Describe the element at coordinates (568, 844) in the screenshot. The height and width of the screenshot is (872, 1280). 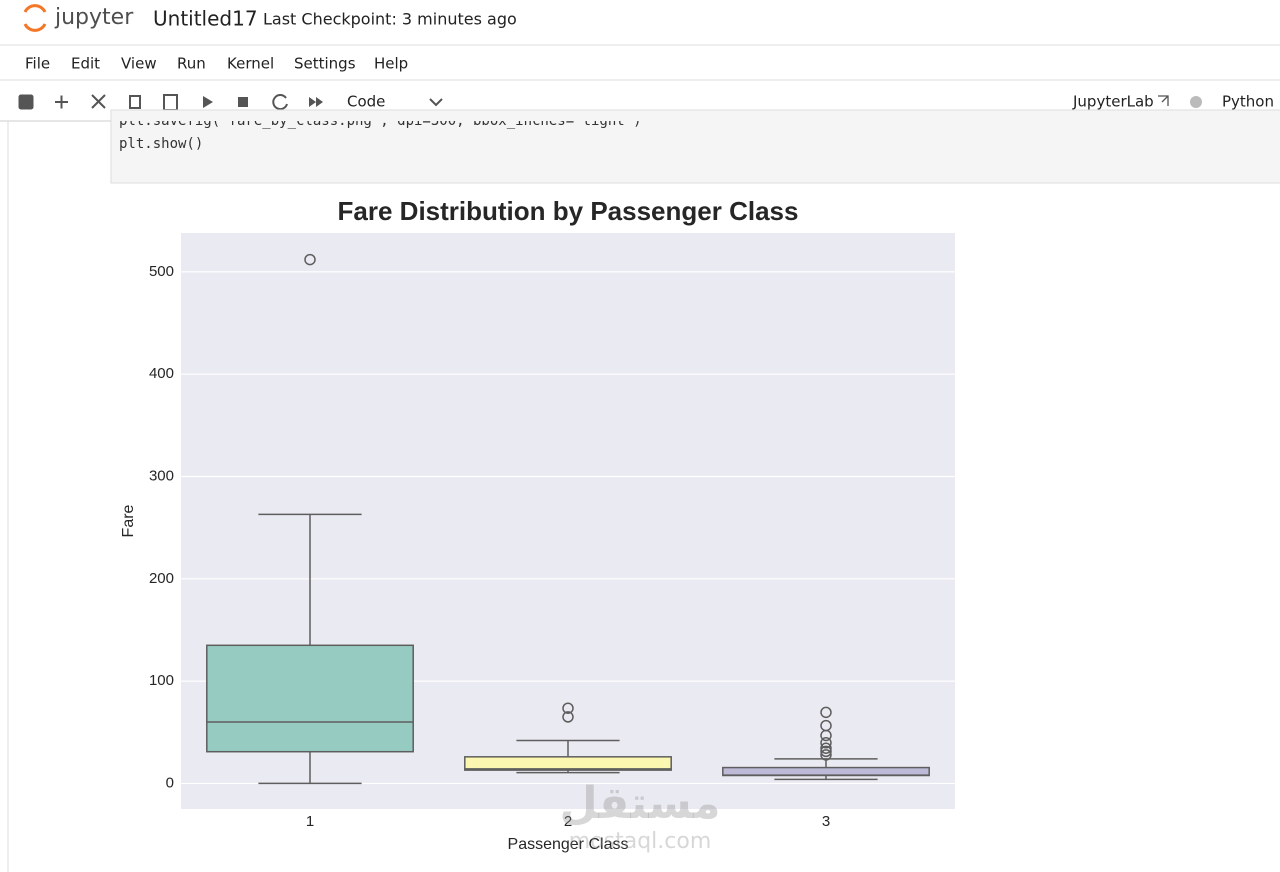
I see `x-axis-label: Passenger Class` at that location.